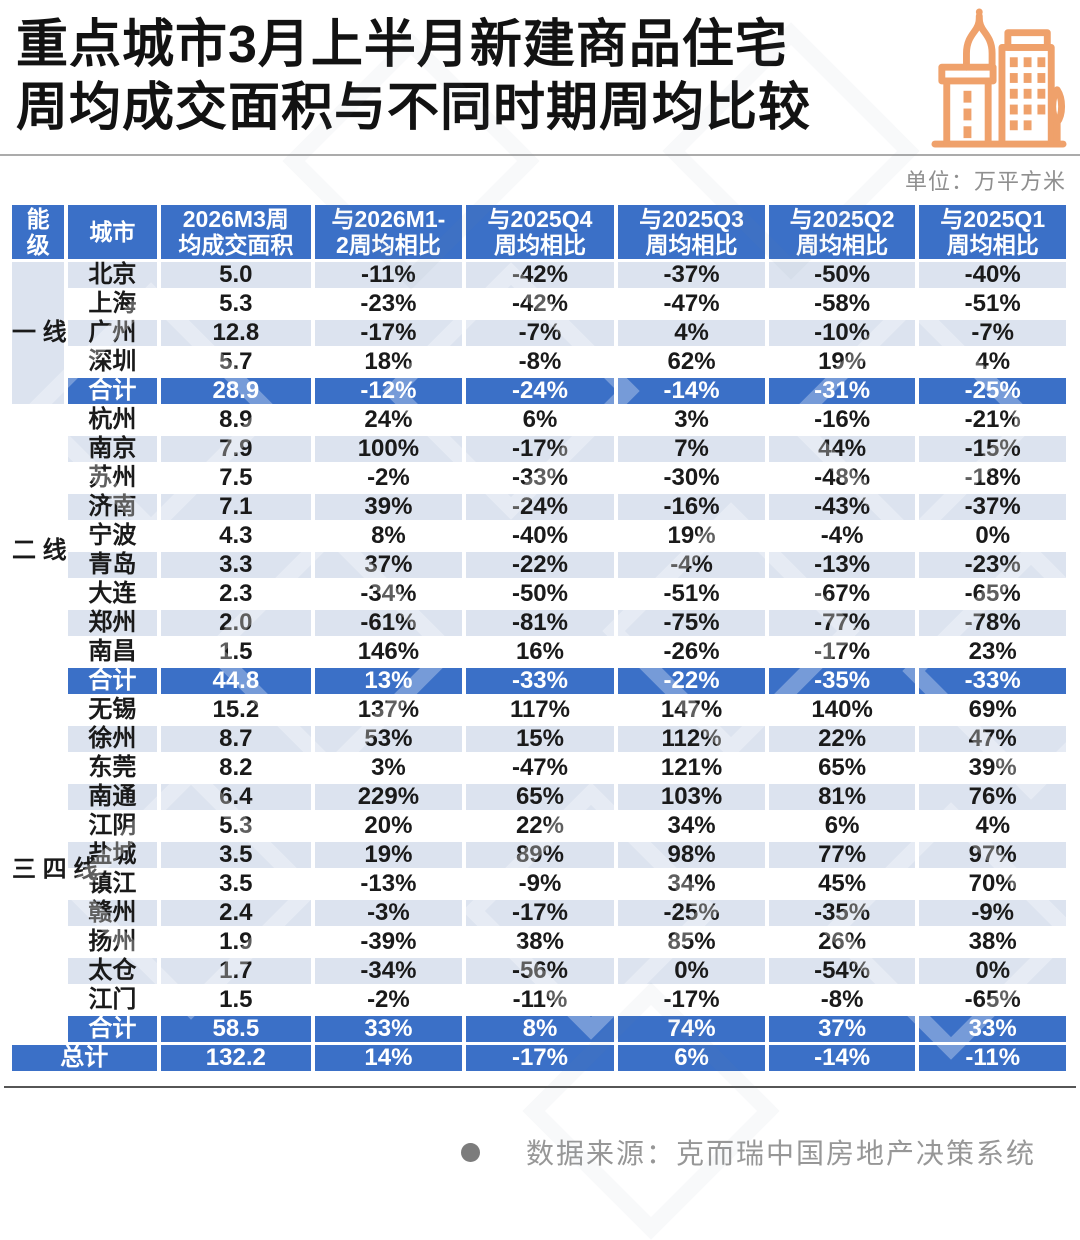 Image resolution: width=1080 pixels, height=1240 pixels. What do you see at coordinates (539, 391) in the screenshot?
I see `subtotal-row: 合计 28.9 -12% -24% -14% -31% -25%` at bounding box center [539, 391].